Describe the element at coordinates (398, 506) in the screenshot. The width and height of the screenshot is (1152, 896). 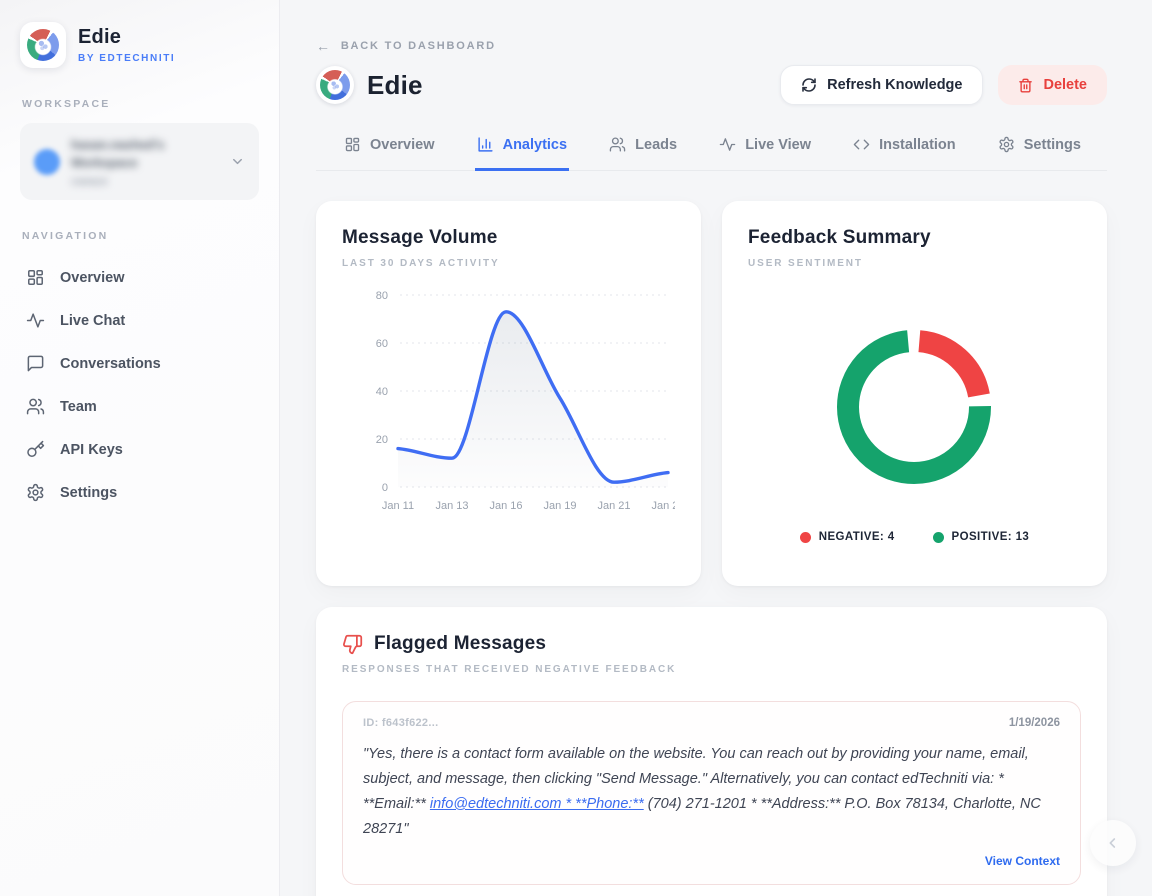
I see `svg-text: Jan 11` at that location.